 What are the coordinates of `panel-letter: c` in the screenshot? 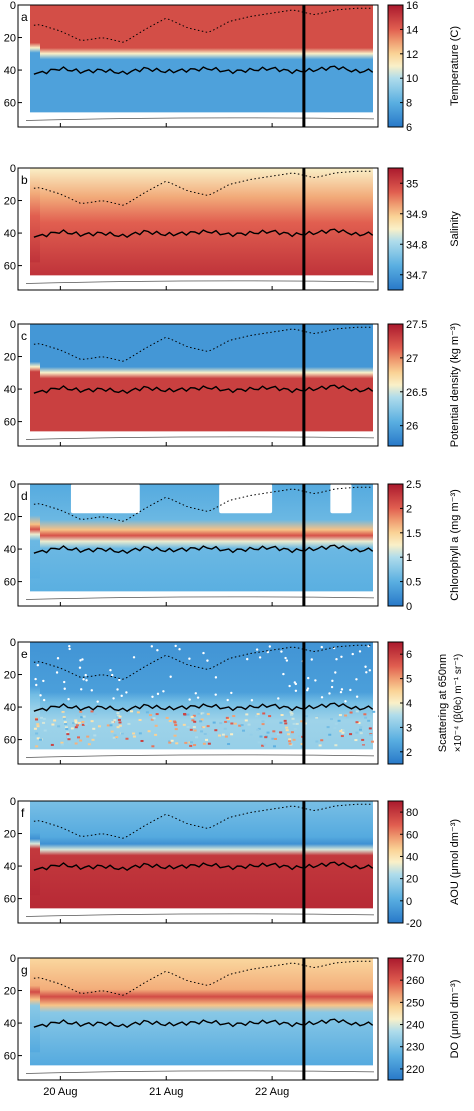 It's located at (24, 336).